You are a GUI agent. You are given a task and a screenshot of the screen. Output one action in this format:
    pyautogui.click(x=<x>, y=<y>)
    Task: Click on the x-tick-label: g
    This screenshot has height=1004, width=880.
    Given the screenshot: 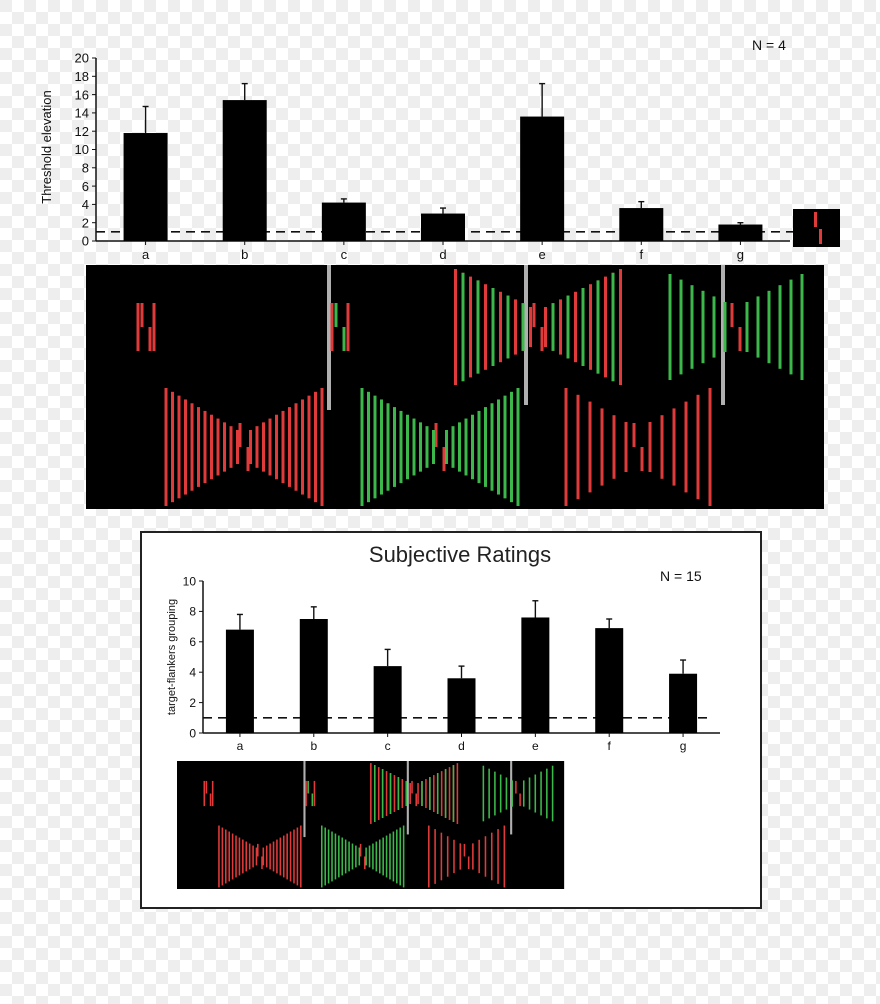 What is the action you would take?
    pyautogui.click(x=740, y=254)
    